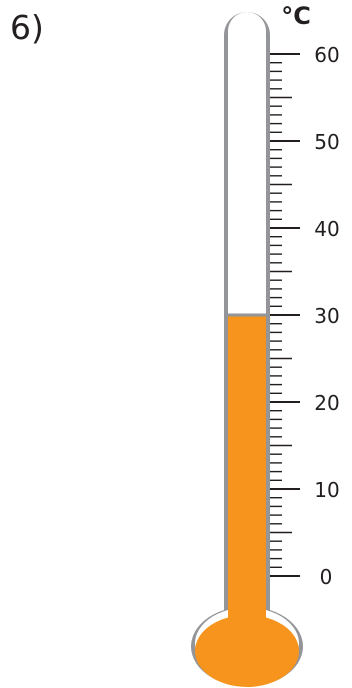  I want to click on scale-labels: 0 10 20 30 40 50 60, so click(326, 316).